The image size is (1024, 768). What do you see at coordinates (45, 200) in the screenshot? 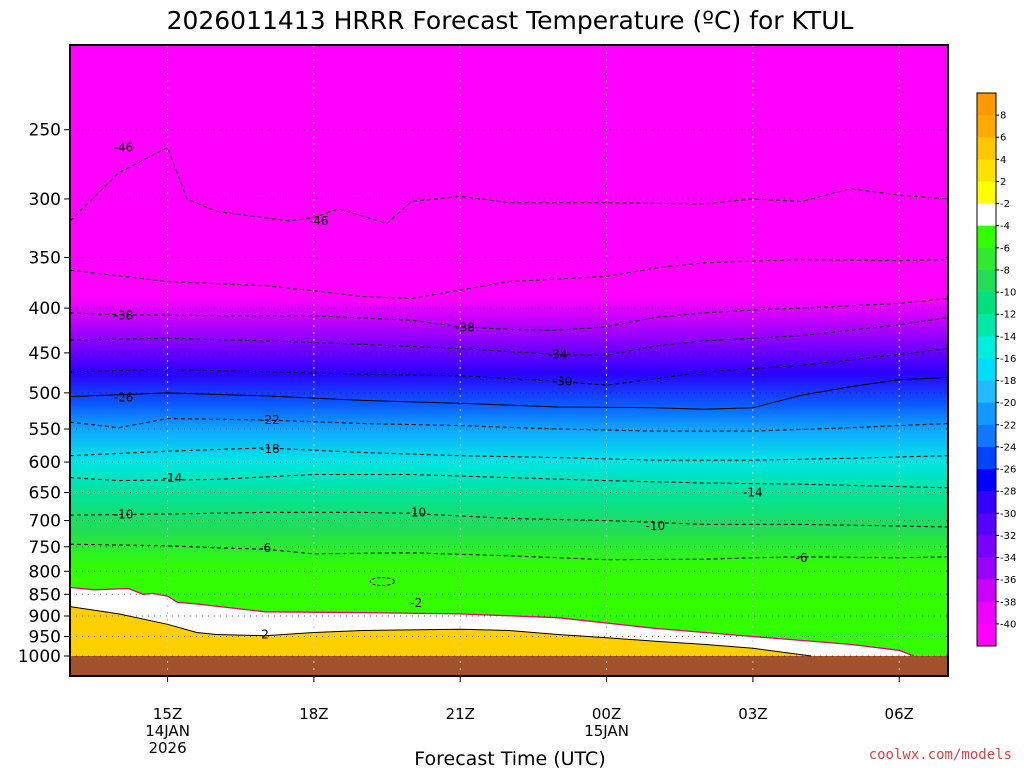
I see `y-tick-label: 300` at bounding box center [45, 200].